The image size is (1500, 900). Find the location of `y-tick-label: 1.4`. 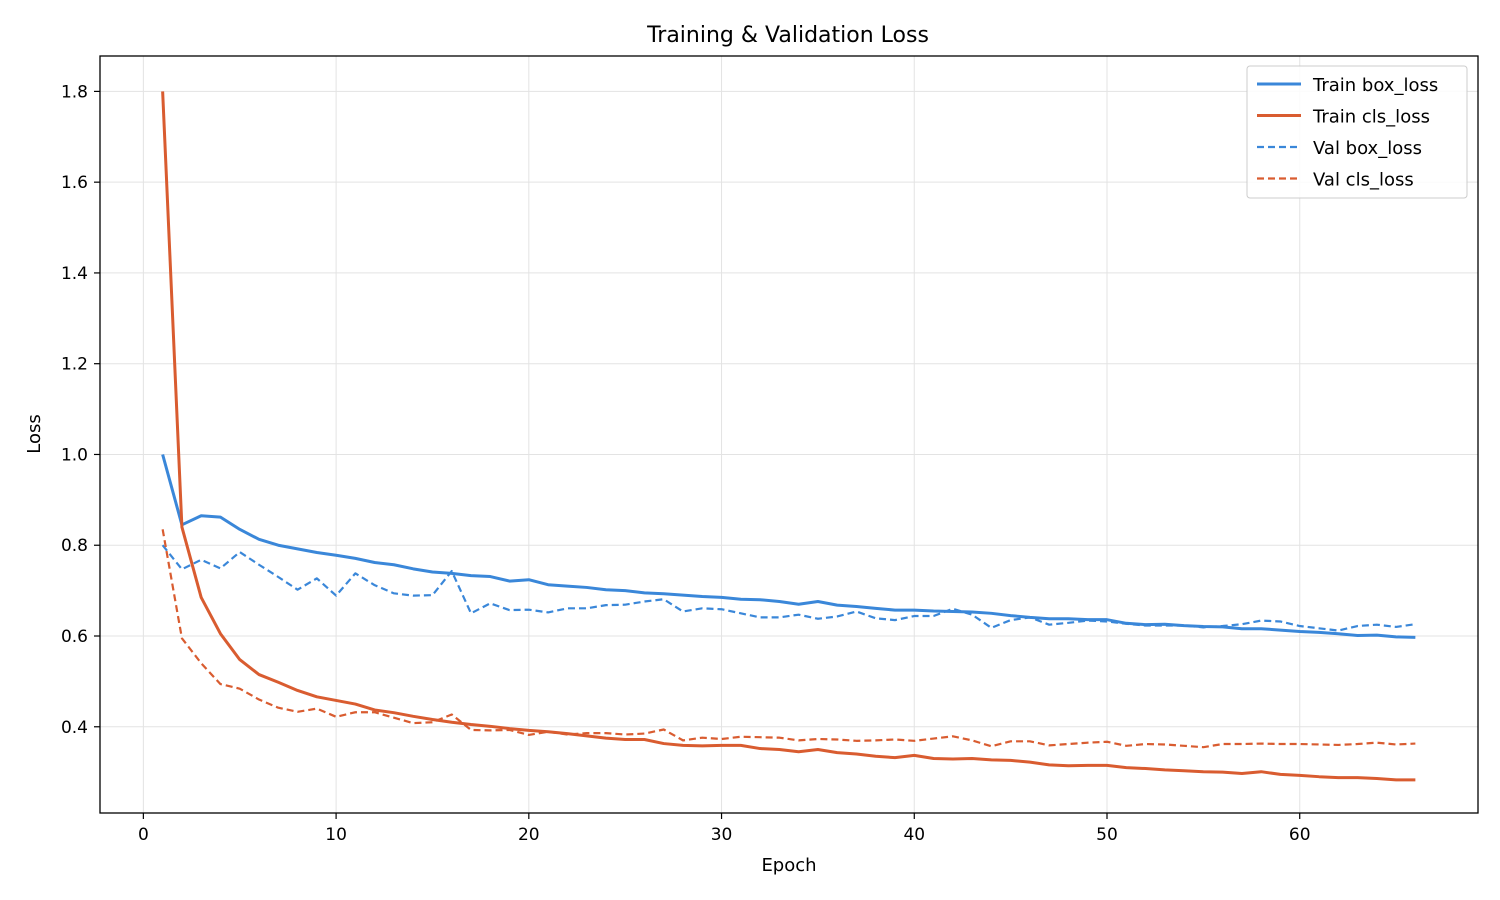

y-tick-label: 1.4 is located at coordinates (74, 274).